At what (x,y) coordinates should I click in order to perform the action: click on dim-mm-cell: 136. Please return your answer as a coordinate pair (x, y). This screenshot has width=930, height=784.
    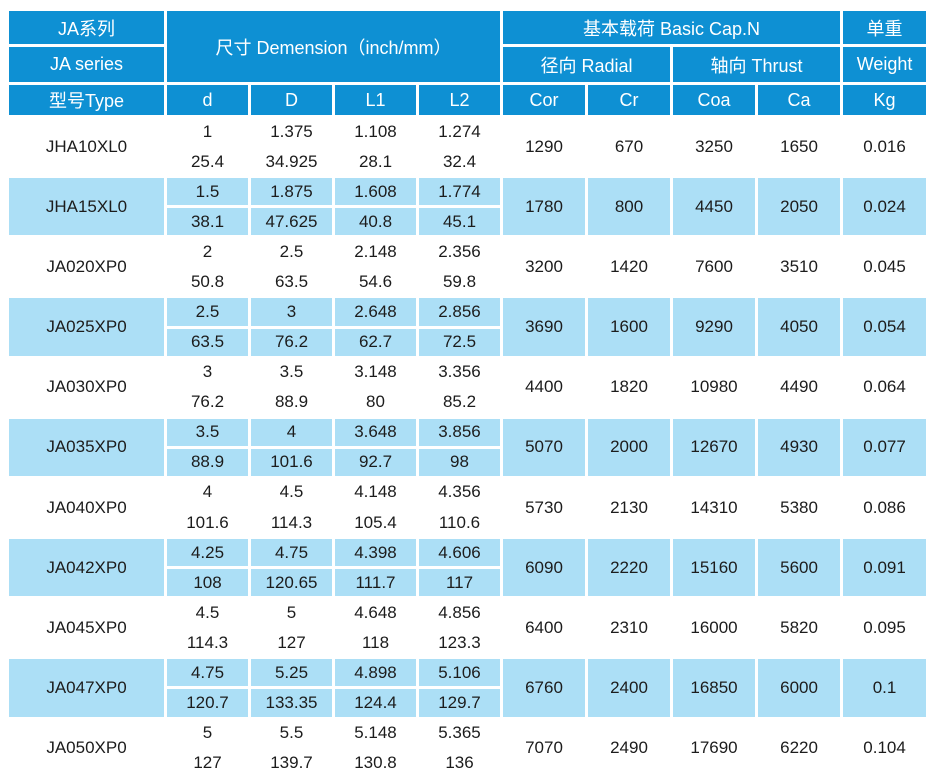
    Looking at the image, I should click on (459, 763).